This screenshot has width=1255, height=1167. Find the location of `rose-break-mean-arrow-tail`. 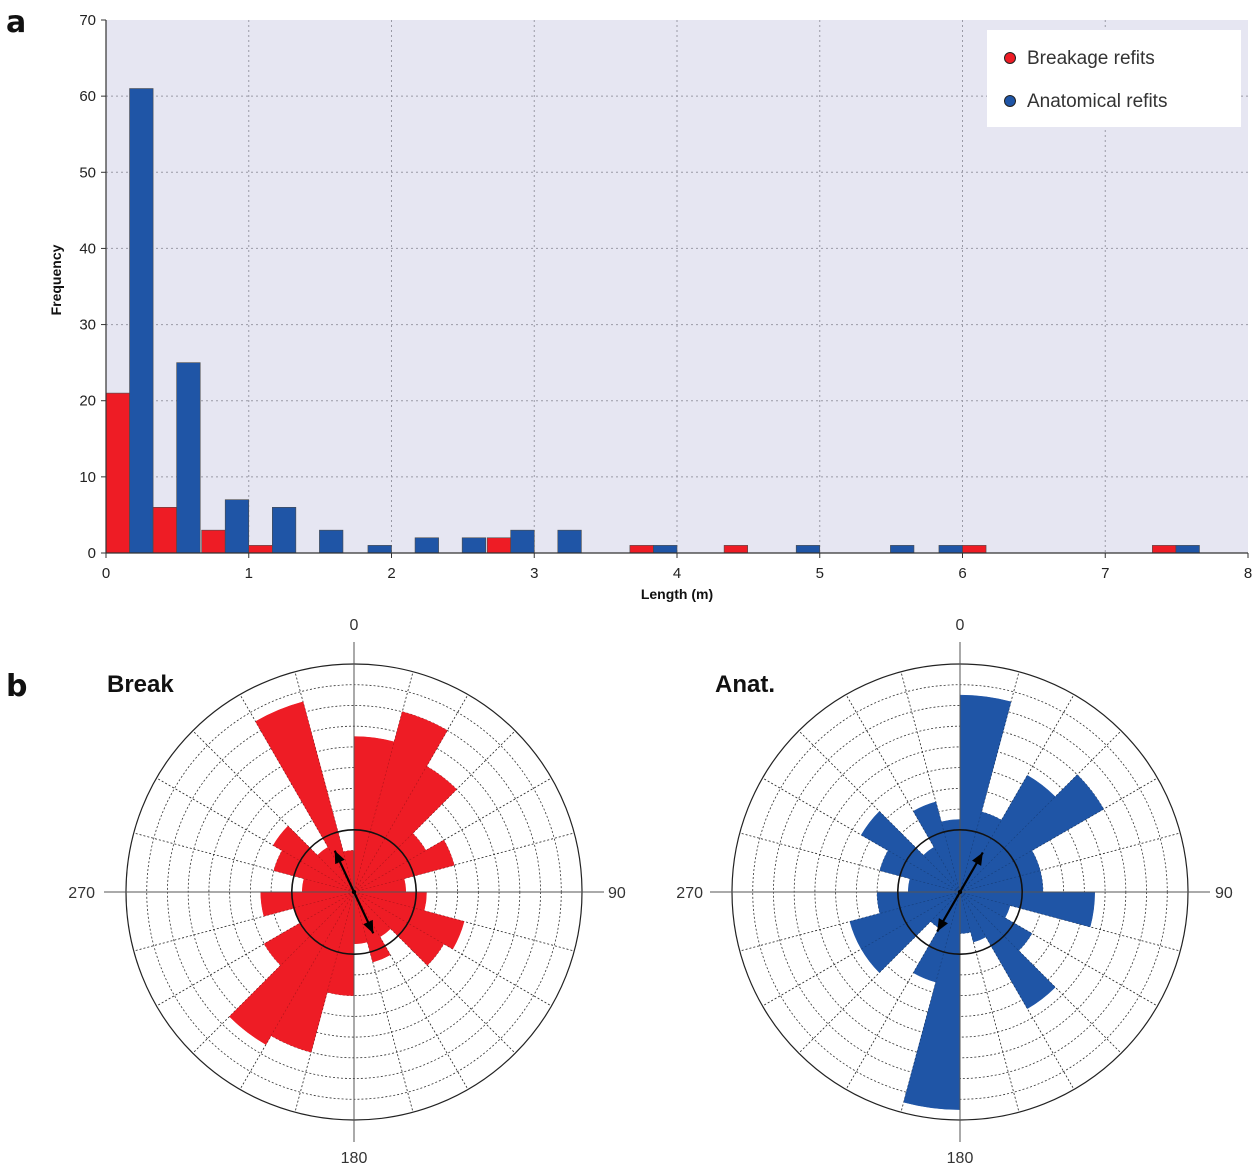

rose-break-mean-arrow-tail is located at coordinates (339, 857).